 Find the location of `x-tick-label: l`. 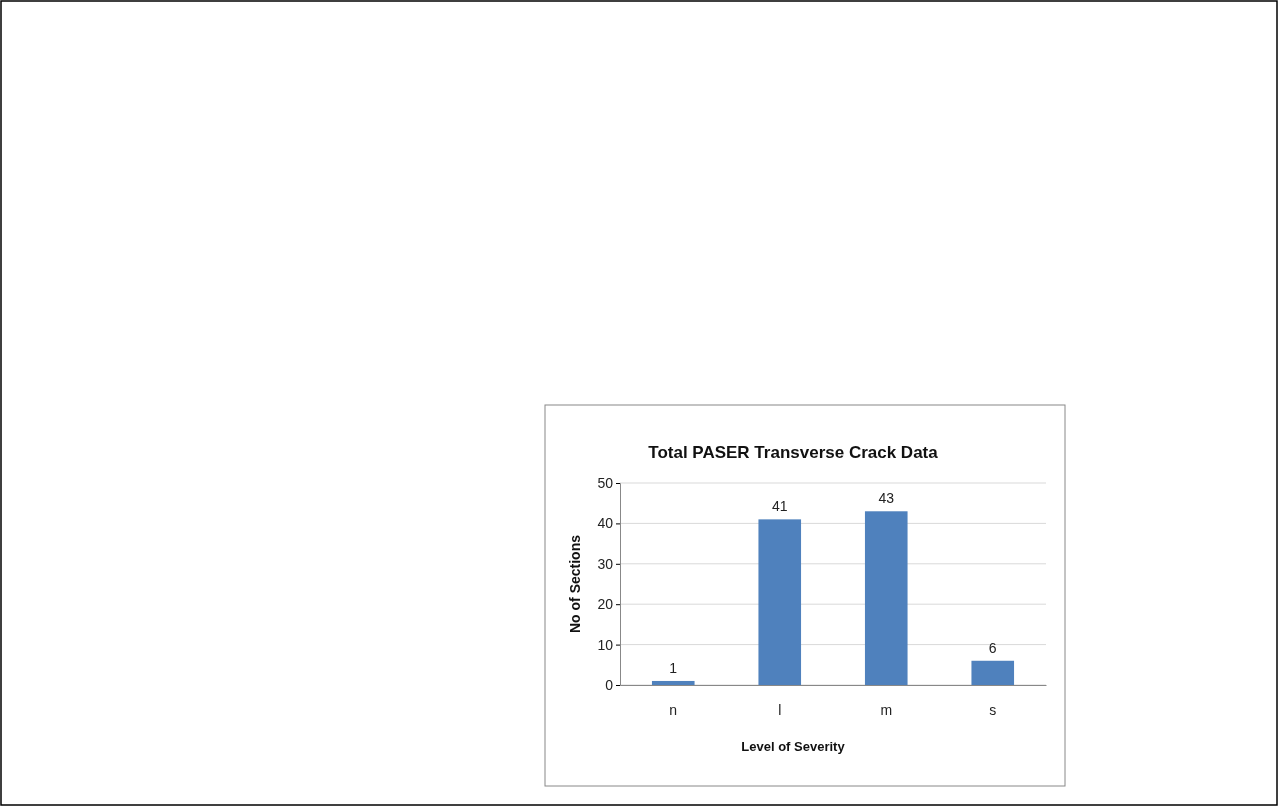

x-tick-label: l is located at coordinates (780, 709).